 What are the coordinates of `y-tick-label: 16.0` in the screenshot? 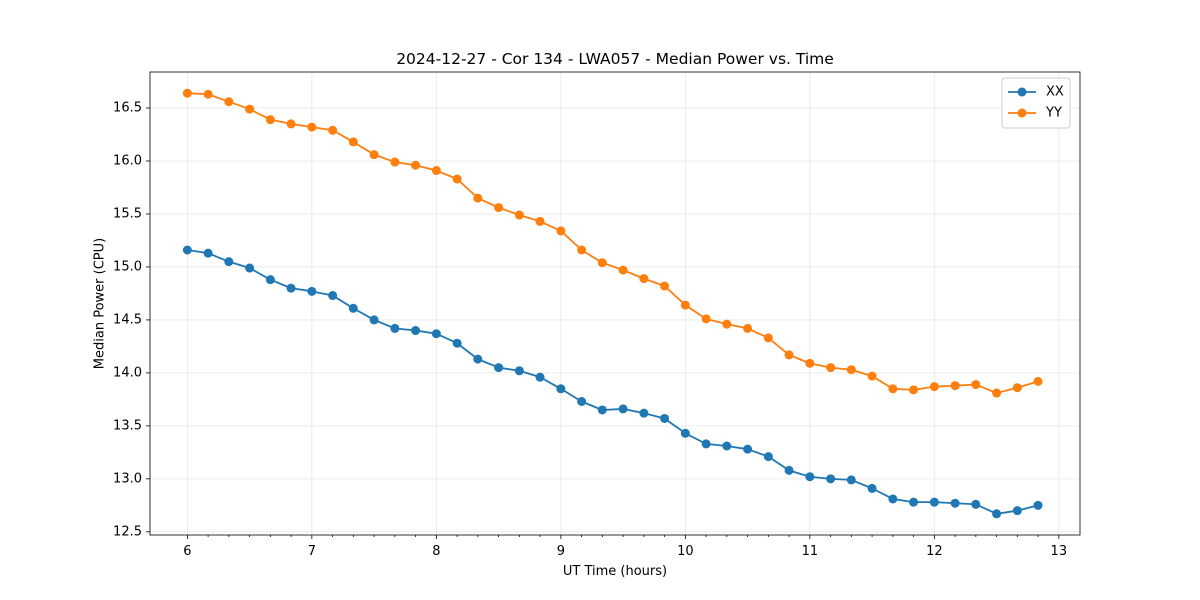 It's located at (127, 160).